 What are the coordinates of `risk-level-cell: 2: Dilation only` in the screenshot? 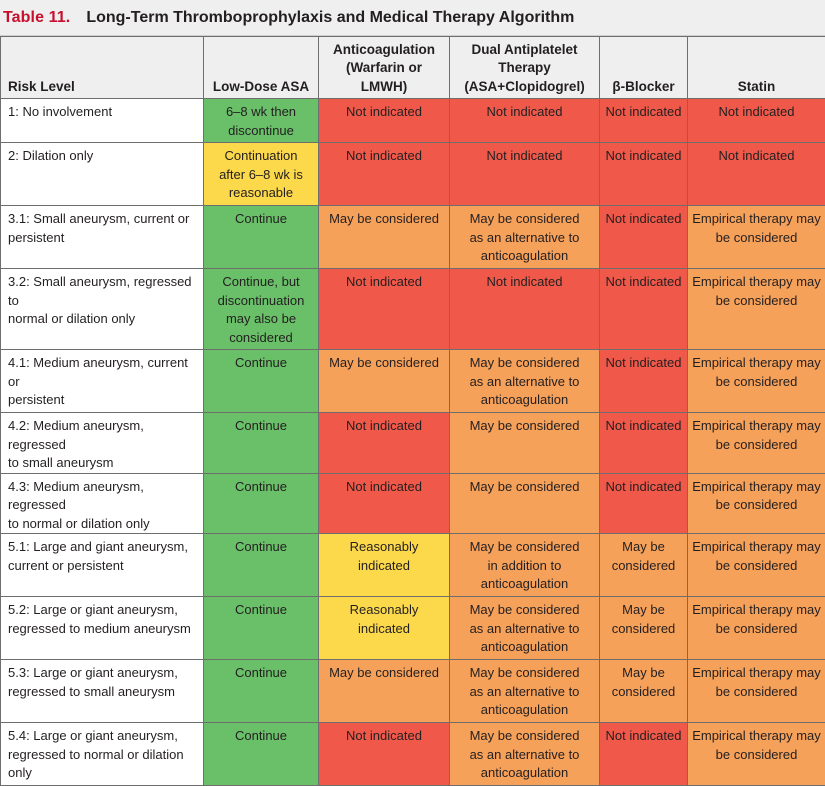 It's located at (102, 174).